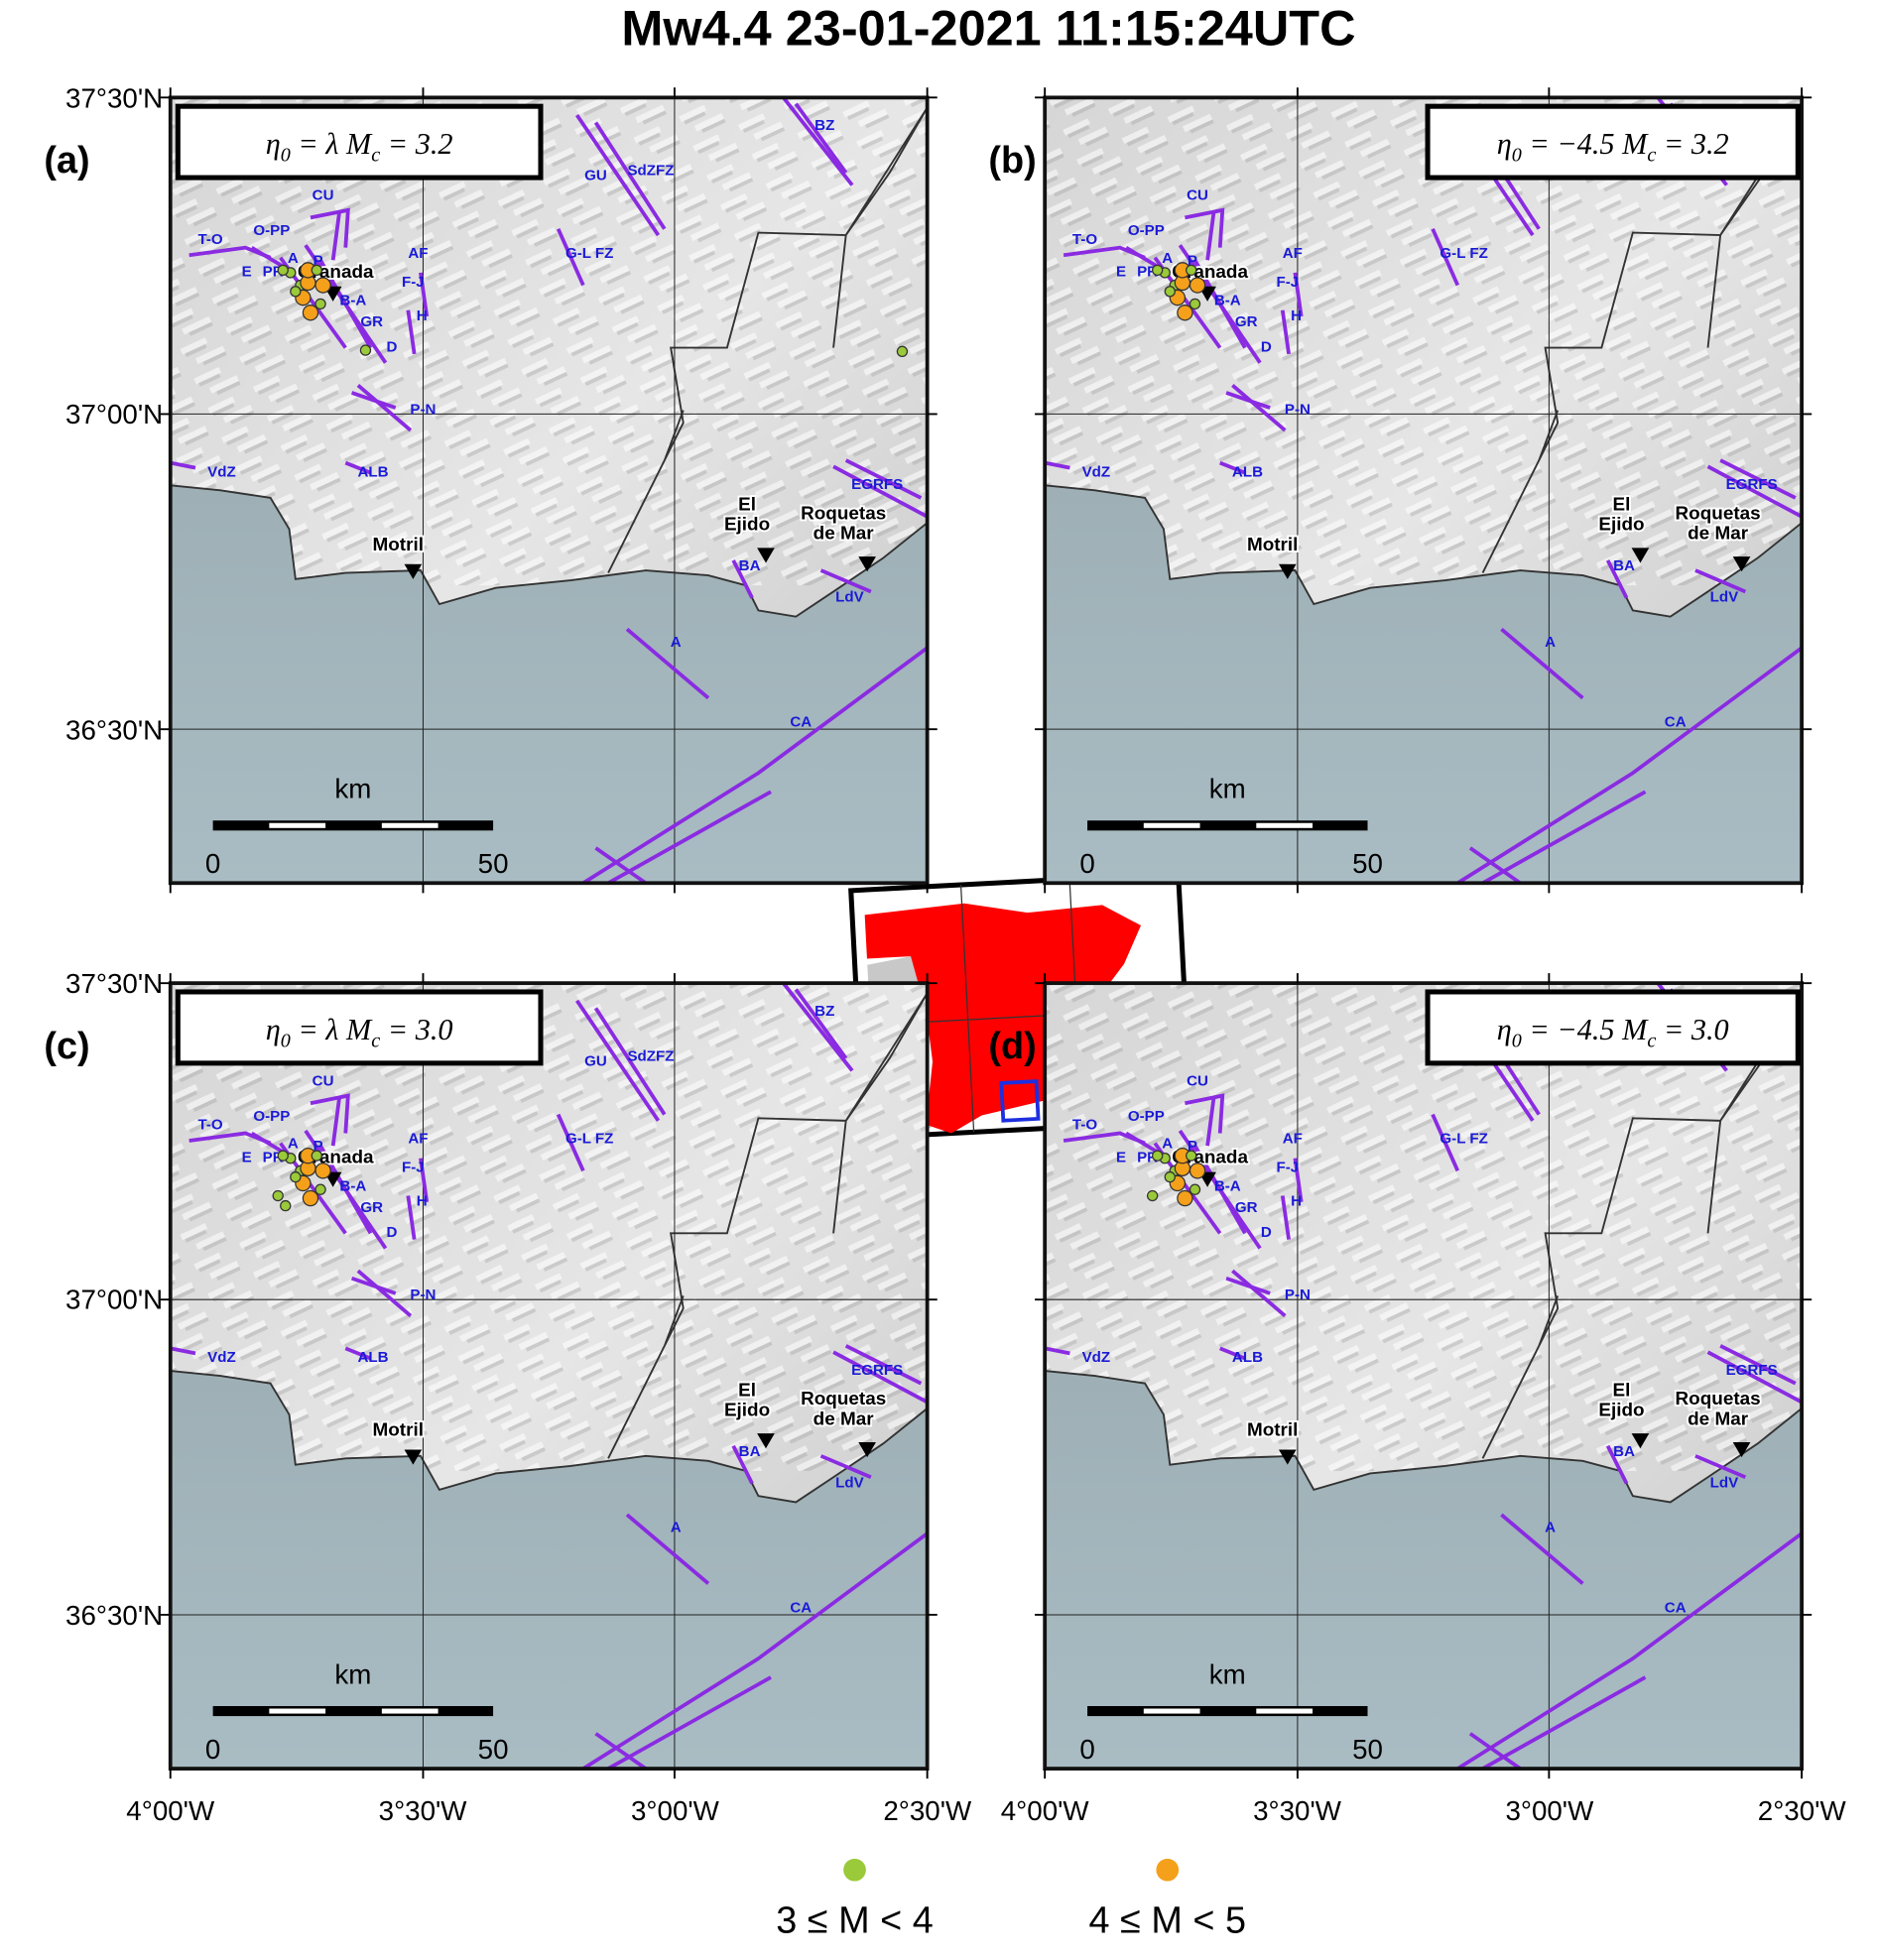  Describe the element at coordinates (1585, 144) in the screenshot. I see `parameter-part: = −4.5 M` at that location.